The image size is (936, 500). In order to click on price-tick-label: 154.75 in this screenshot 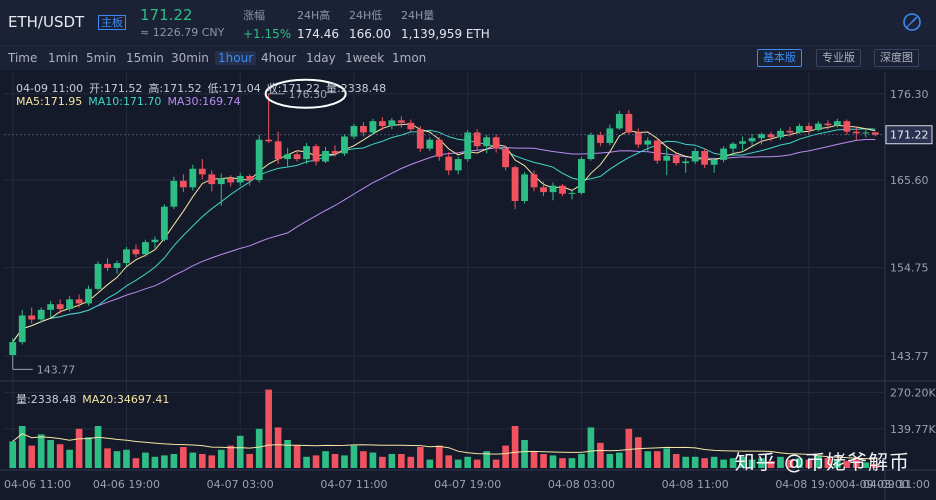, I will do `click(909, 268)`.